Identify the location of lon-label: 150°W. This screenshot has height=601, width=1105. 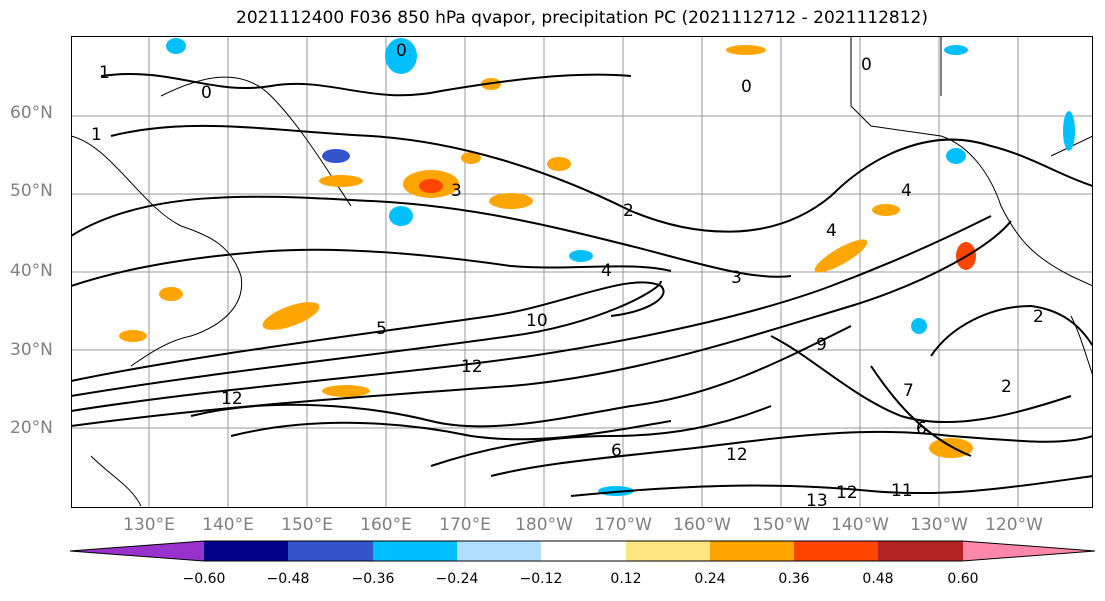
(781, 525).